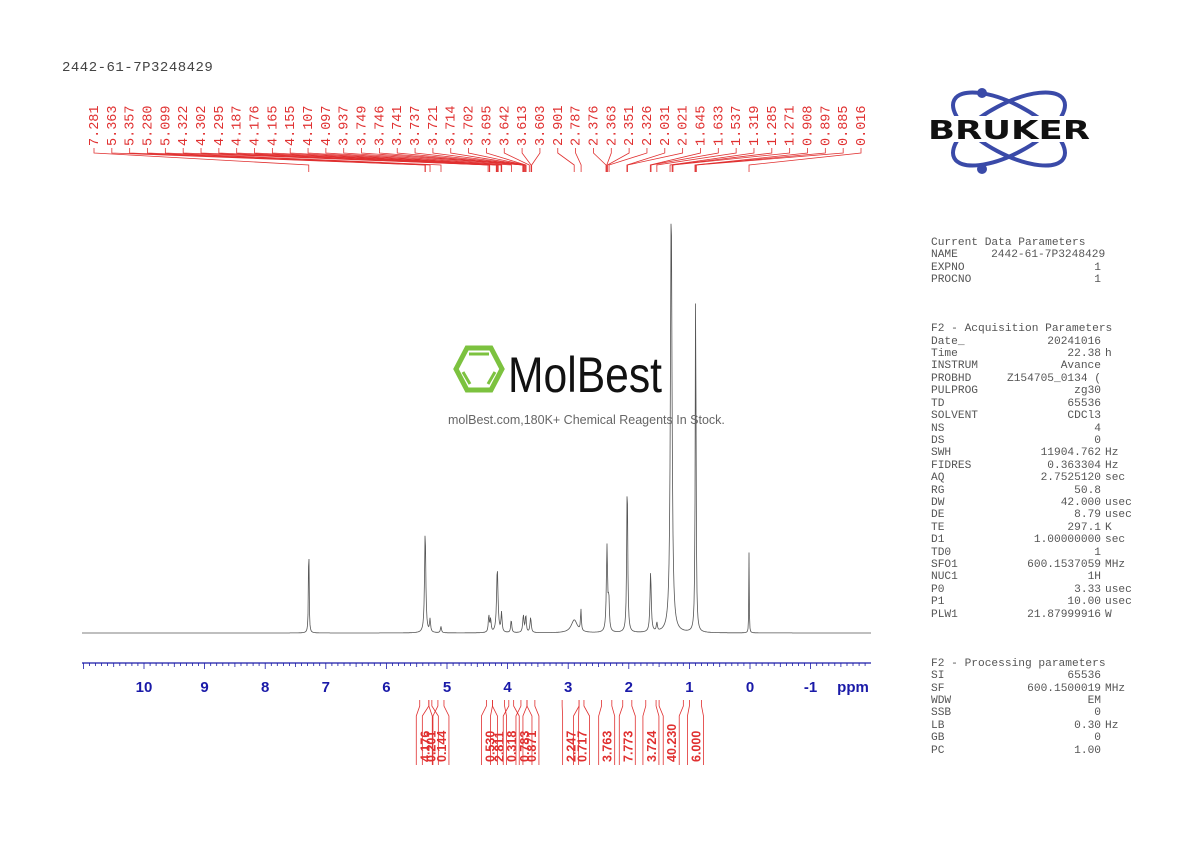 Image resolution: width=1190 pixels, height=842 pixels. I want to click on svg-text: 0.016, so click(862, 125).